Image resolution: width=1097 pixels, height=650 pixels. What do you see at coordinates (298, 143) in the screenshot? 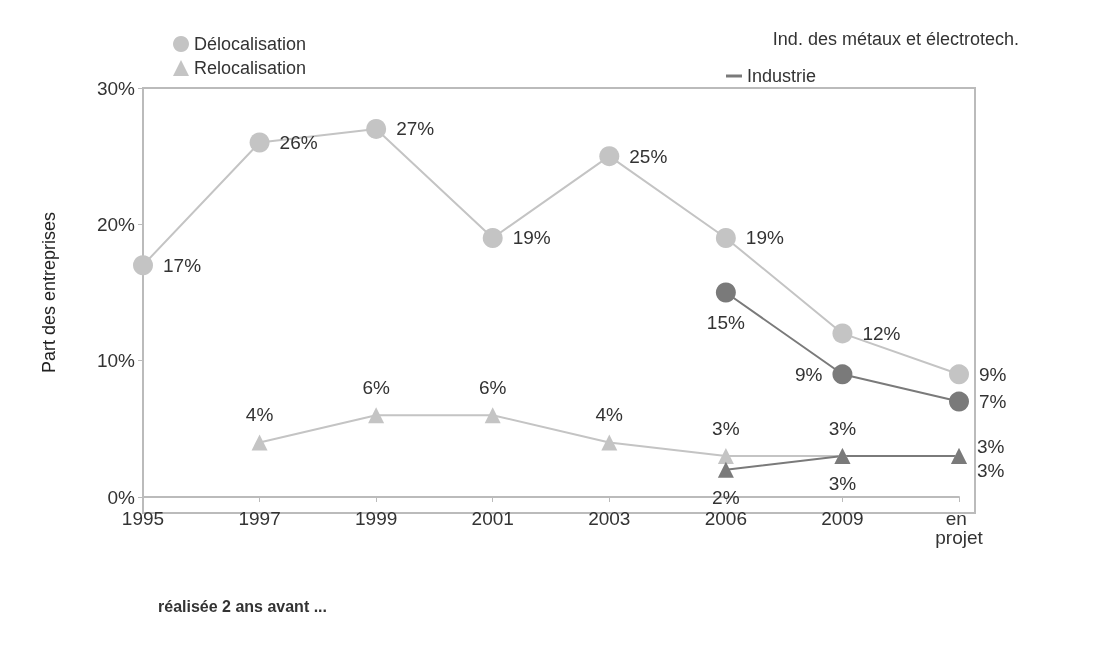
I see `data-label: 26%` at bounding box center [298, 143].